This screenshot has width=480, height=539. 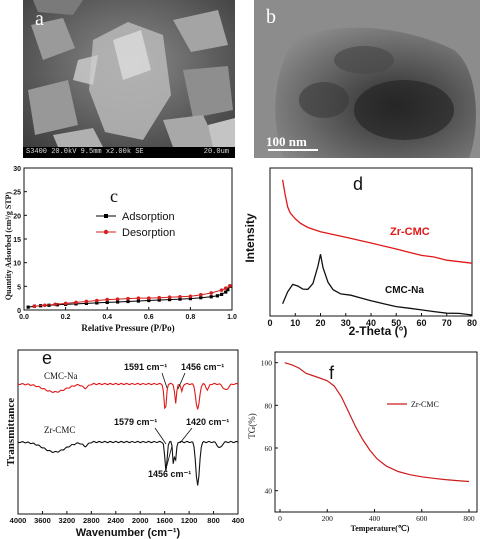 I want to click on panel-letter-c: c, so click(x=114, y=196).